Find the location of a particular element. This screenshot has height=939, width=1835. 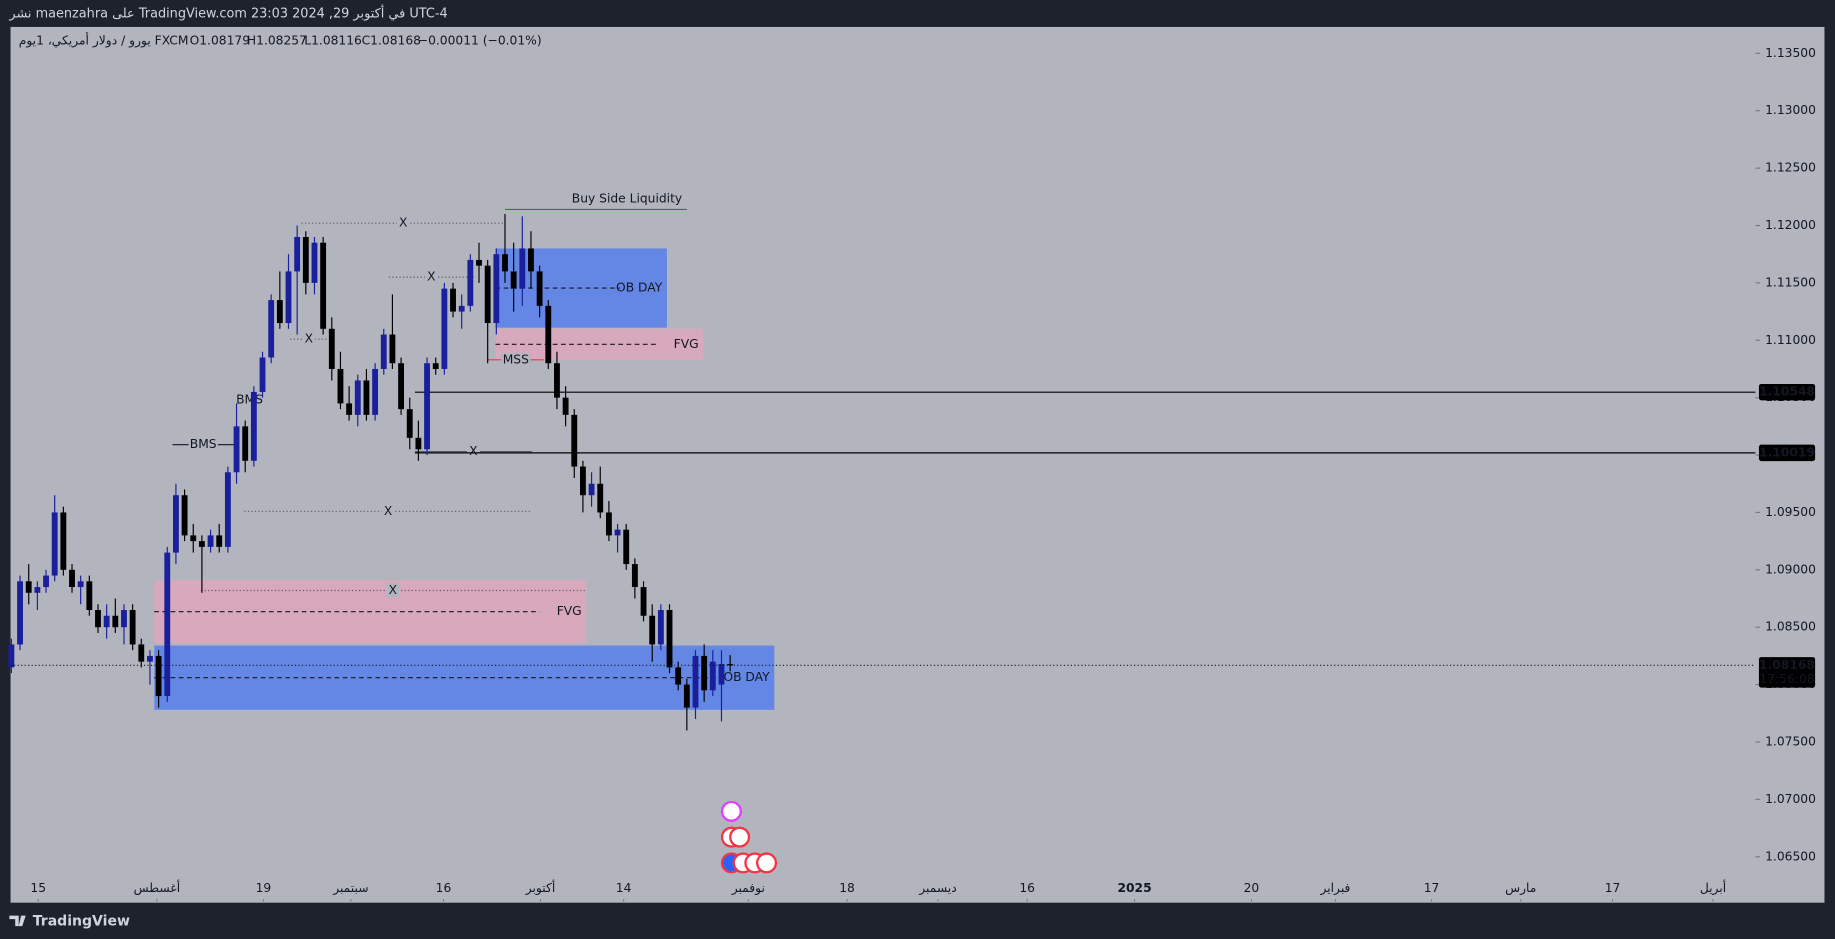

y-tick-label: 1.07500 is located at coordinates (1790, 741).